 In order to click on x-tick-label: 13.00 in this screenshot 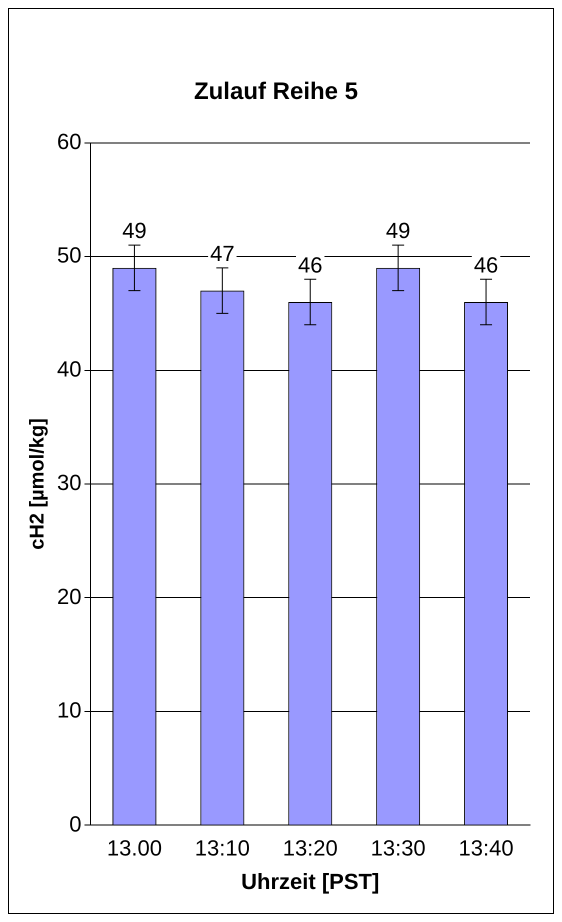, I will do `click(134, 847)`.